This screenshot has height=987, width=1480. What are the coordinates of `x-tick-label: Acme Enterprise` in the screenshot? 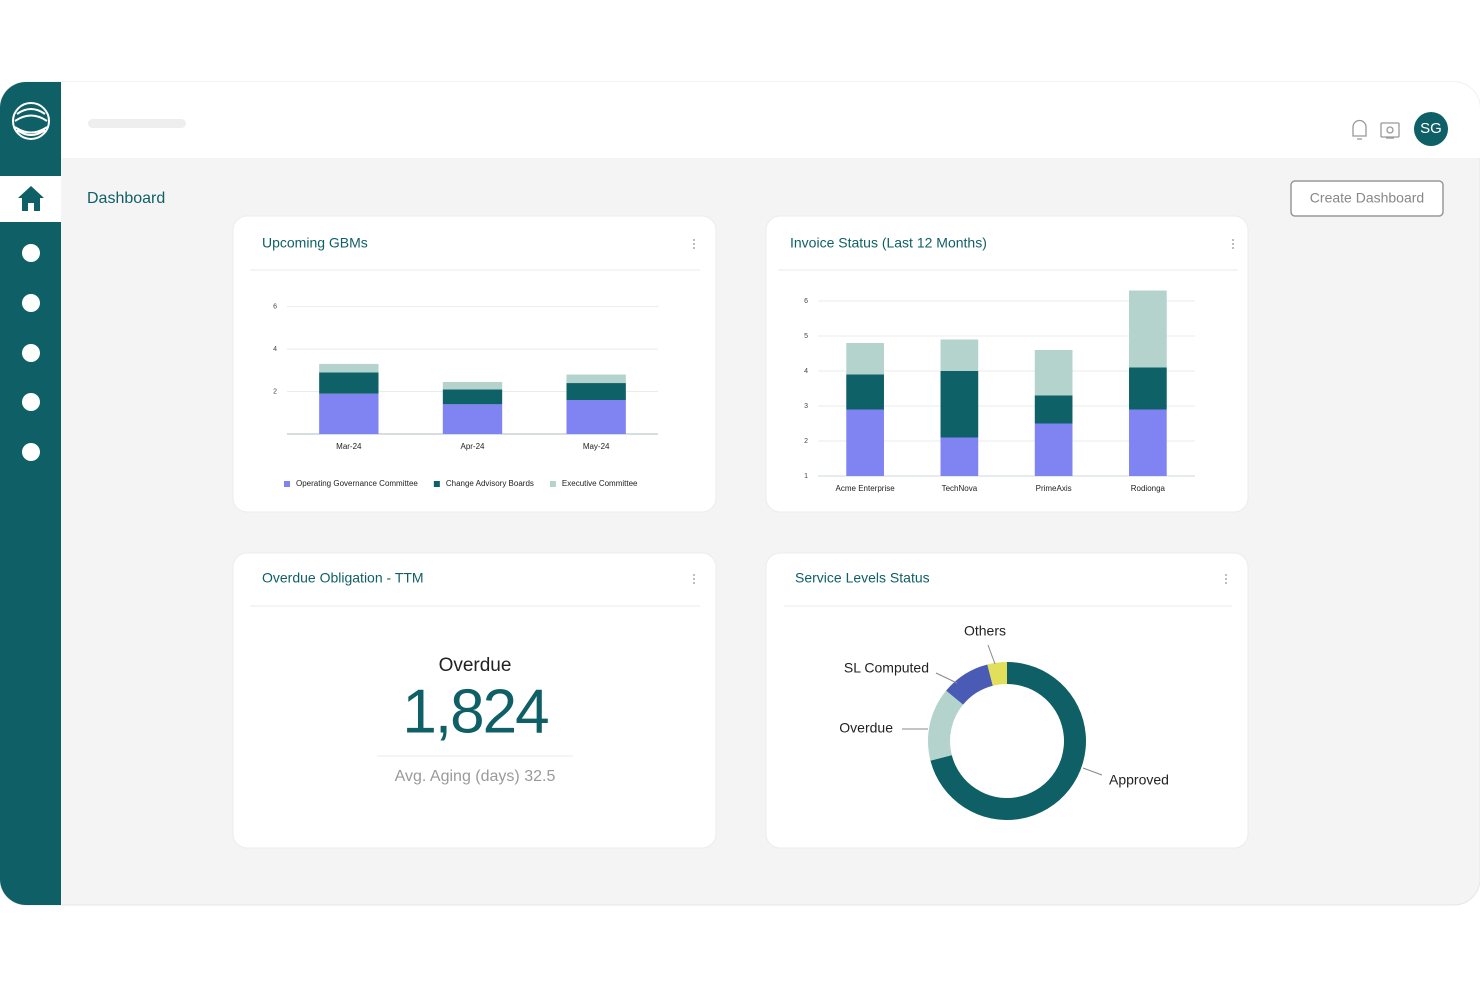 It's located at (866, 488).